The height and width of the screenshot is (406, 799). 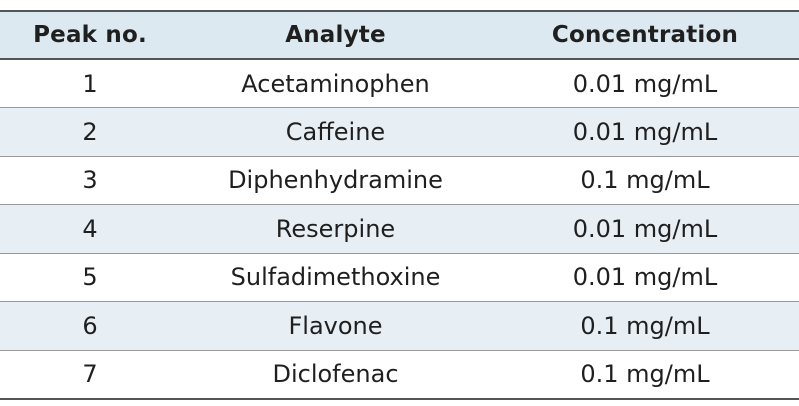 What do you see at coordinates (335, 228) in the screenshot?
I see `cell-analyte: Reserpine` at bounding box center [335, 228].